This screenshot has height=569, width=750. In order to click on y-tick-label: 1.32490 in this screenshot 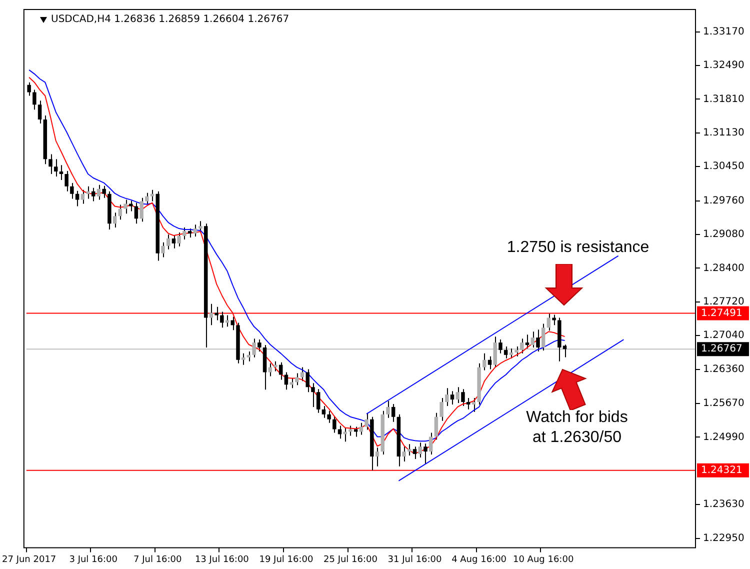, I will do `click(723, 66)`.